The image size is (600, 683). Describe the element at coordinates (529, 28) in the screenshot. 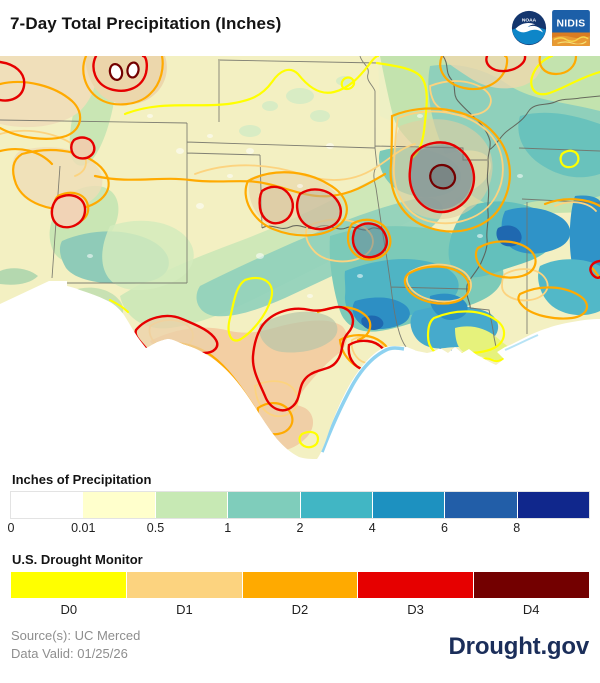

I see `noaa-logo-icon: NOAA` at that location.